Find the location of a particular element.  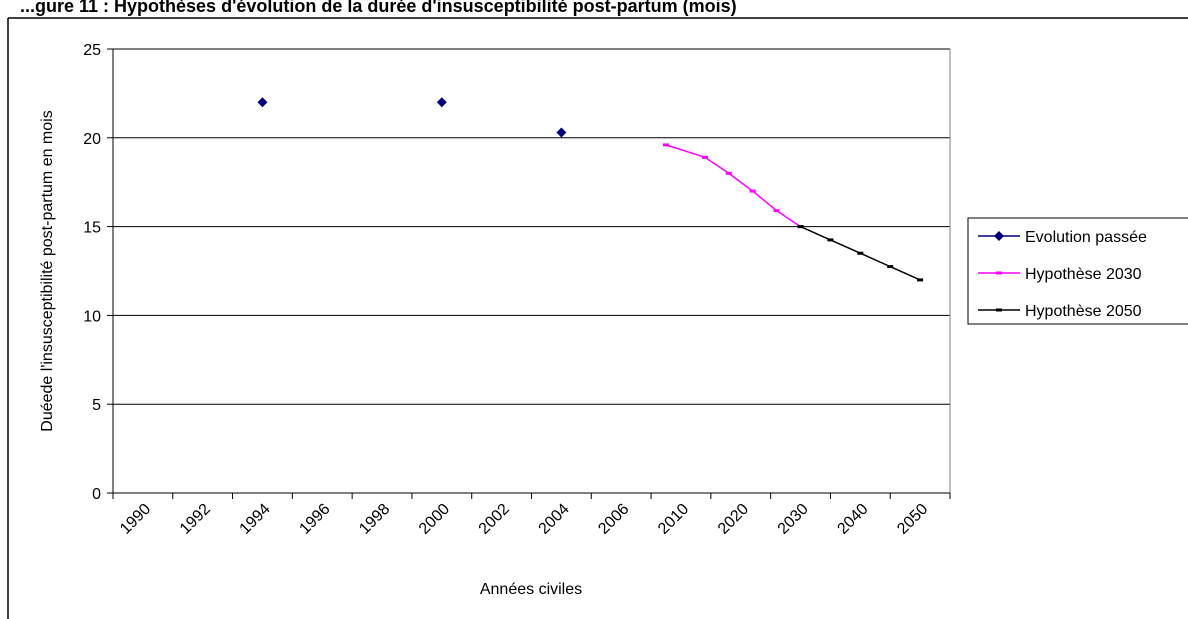

x-tick-label: 1990 is located at coordinates (135, 519).